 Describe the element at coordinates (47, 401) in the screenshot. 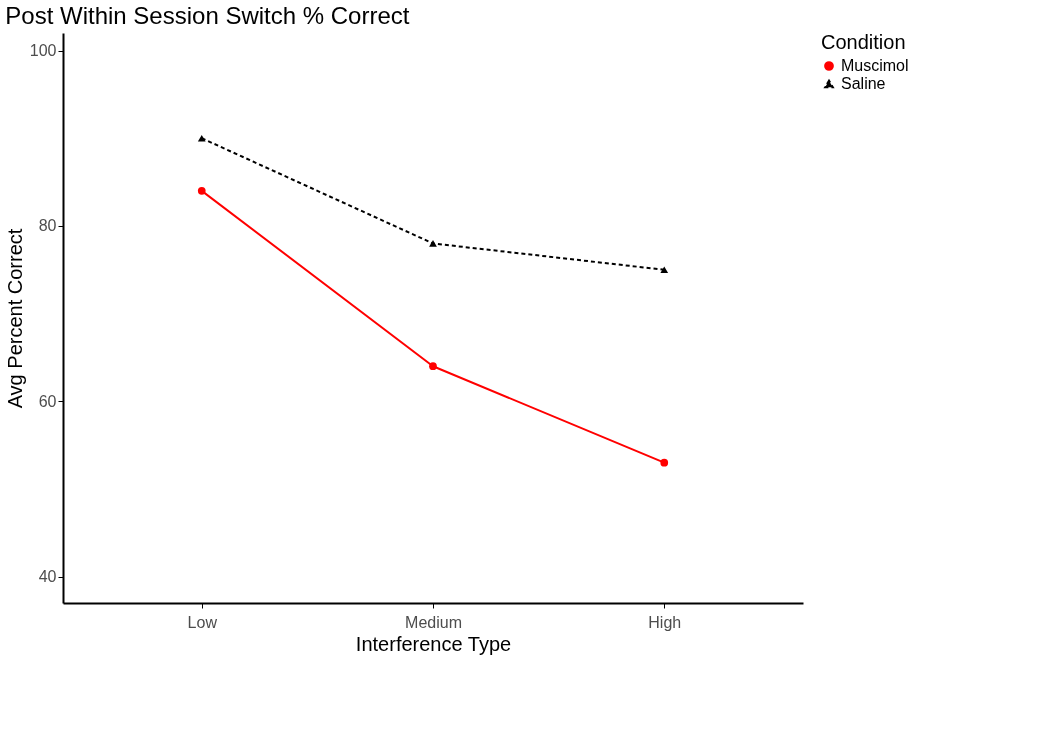

I see `y-tick-label: 60` at that location.